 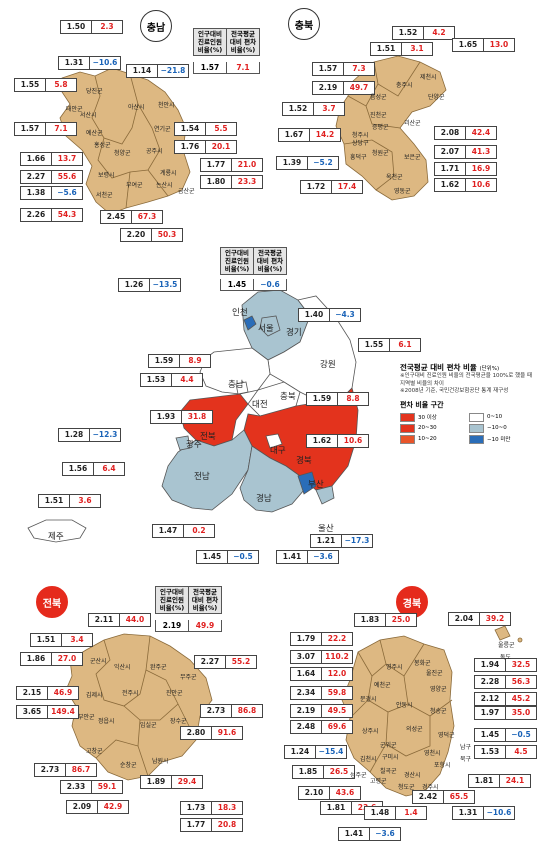 I want to click on rate-value: 1.97, so click(x=490, y=713).